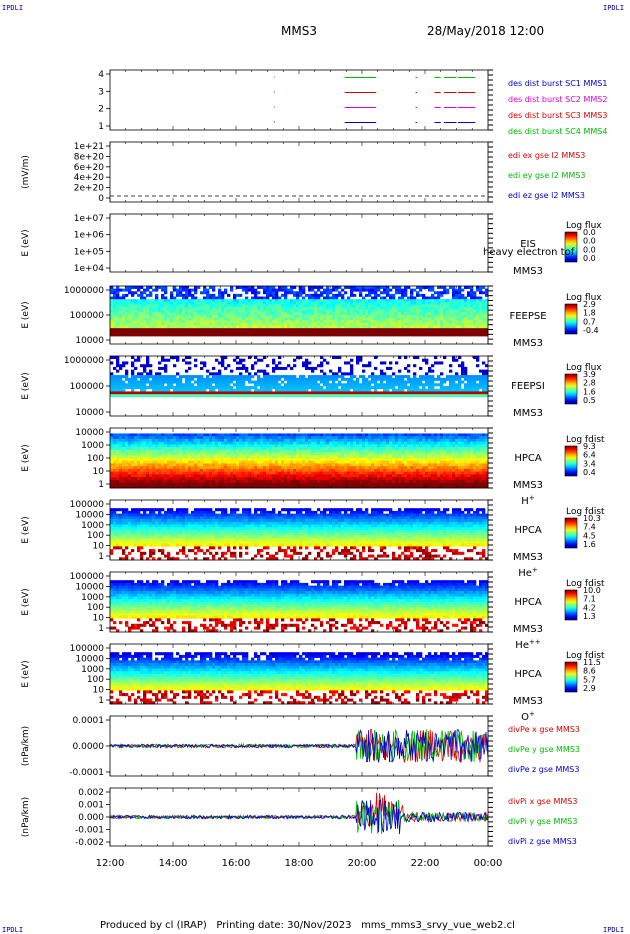 Image resolution: width=630 pixels, height=934 pixels. What do you see at coordinates (26, 314) in the screenshot?
I see `feeps_e-ylabel: E (eV)` at bounding box center [26, 314].